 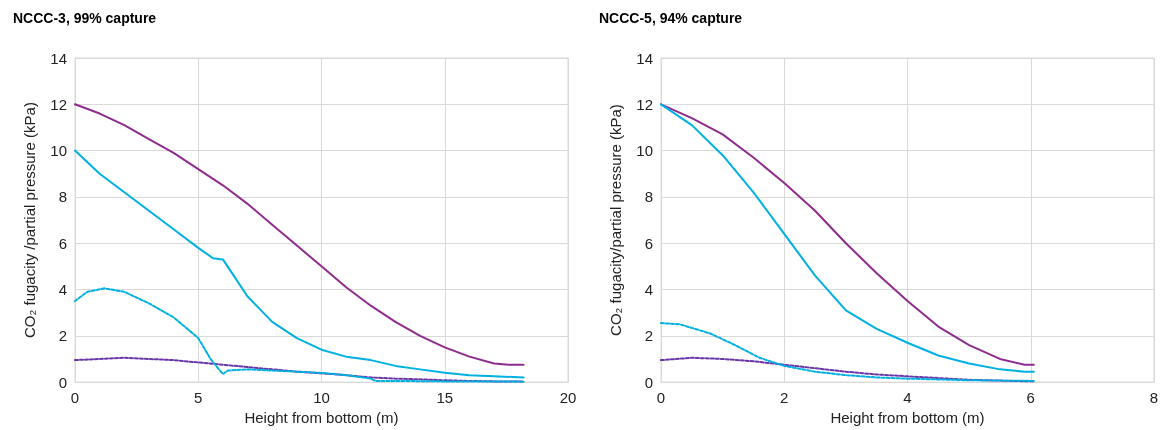 I want to click on chart-title: NCCC-3, 99% capture, so click(x=85, y=18).